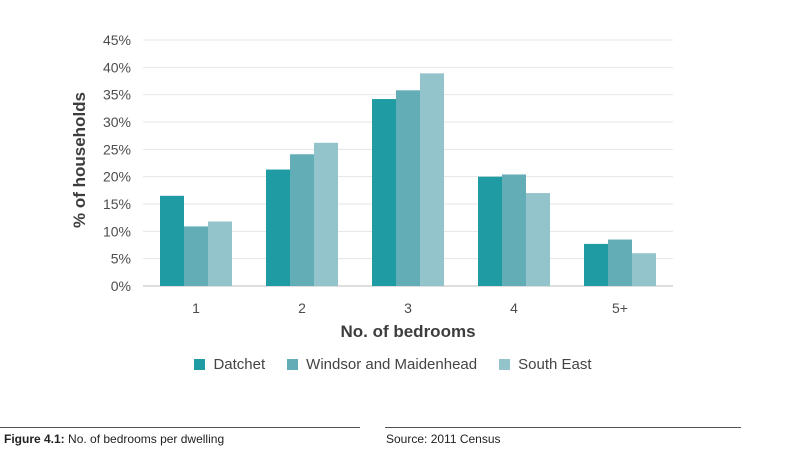 The height and width of the screenshot is (453, 786). Describe the element at coordinates (34, 439) in the screenshot. I see `figure-label: Figure 4.1:` at that location.